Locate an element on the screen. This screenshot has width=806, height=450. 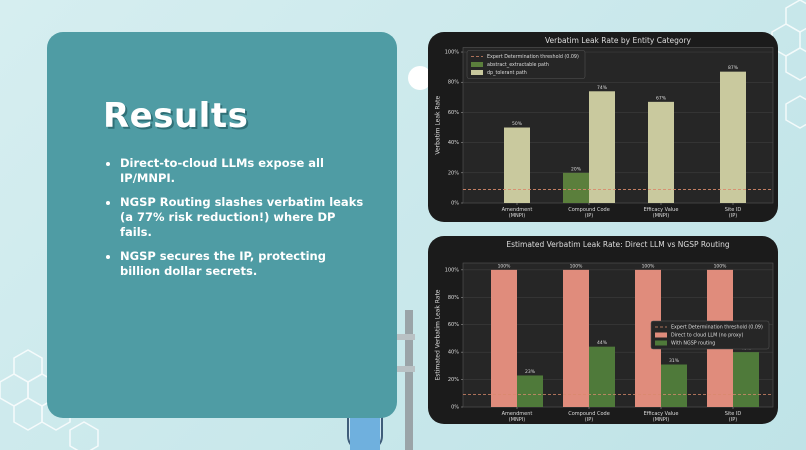
value-label: 67% is located at coordinates (661, 98).